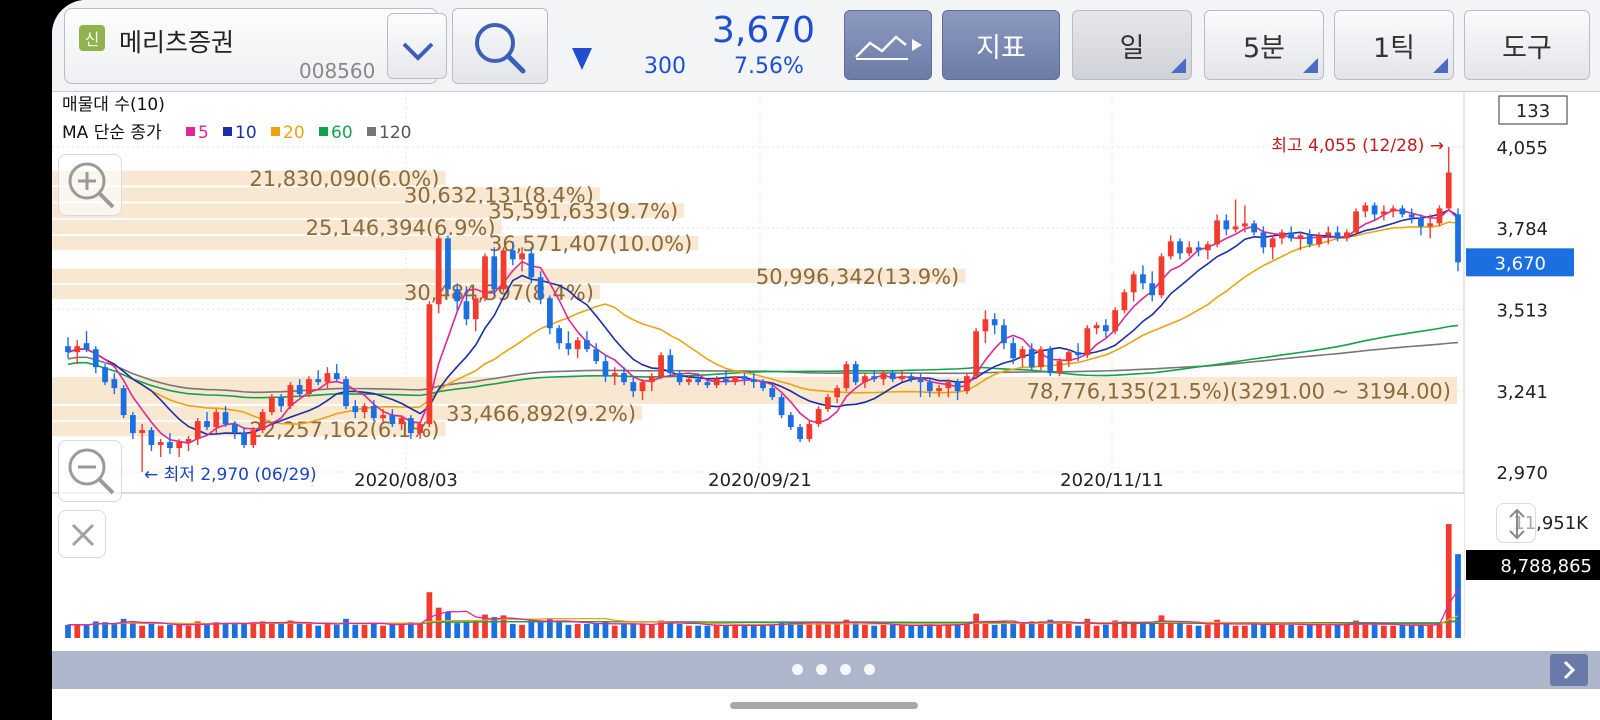 The image size is (1600, 720). I want to click on stock-dropdown-button, so click(417, 46).